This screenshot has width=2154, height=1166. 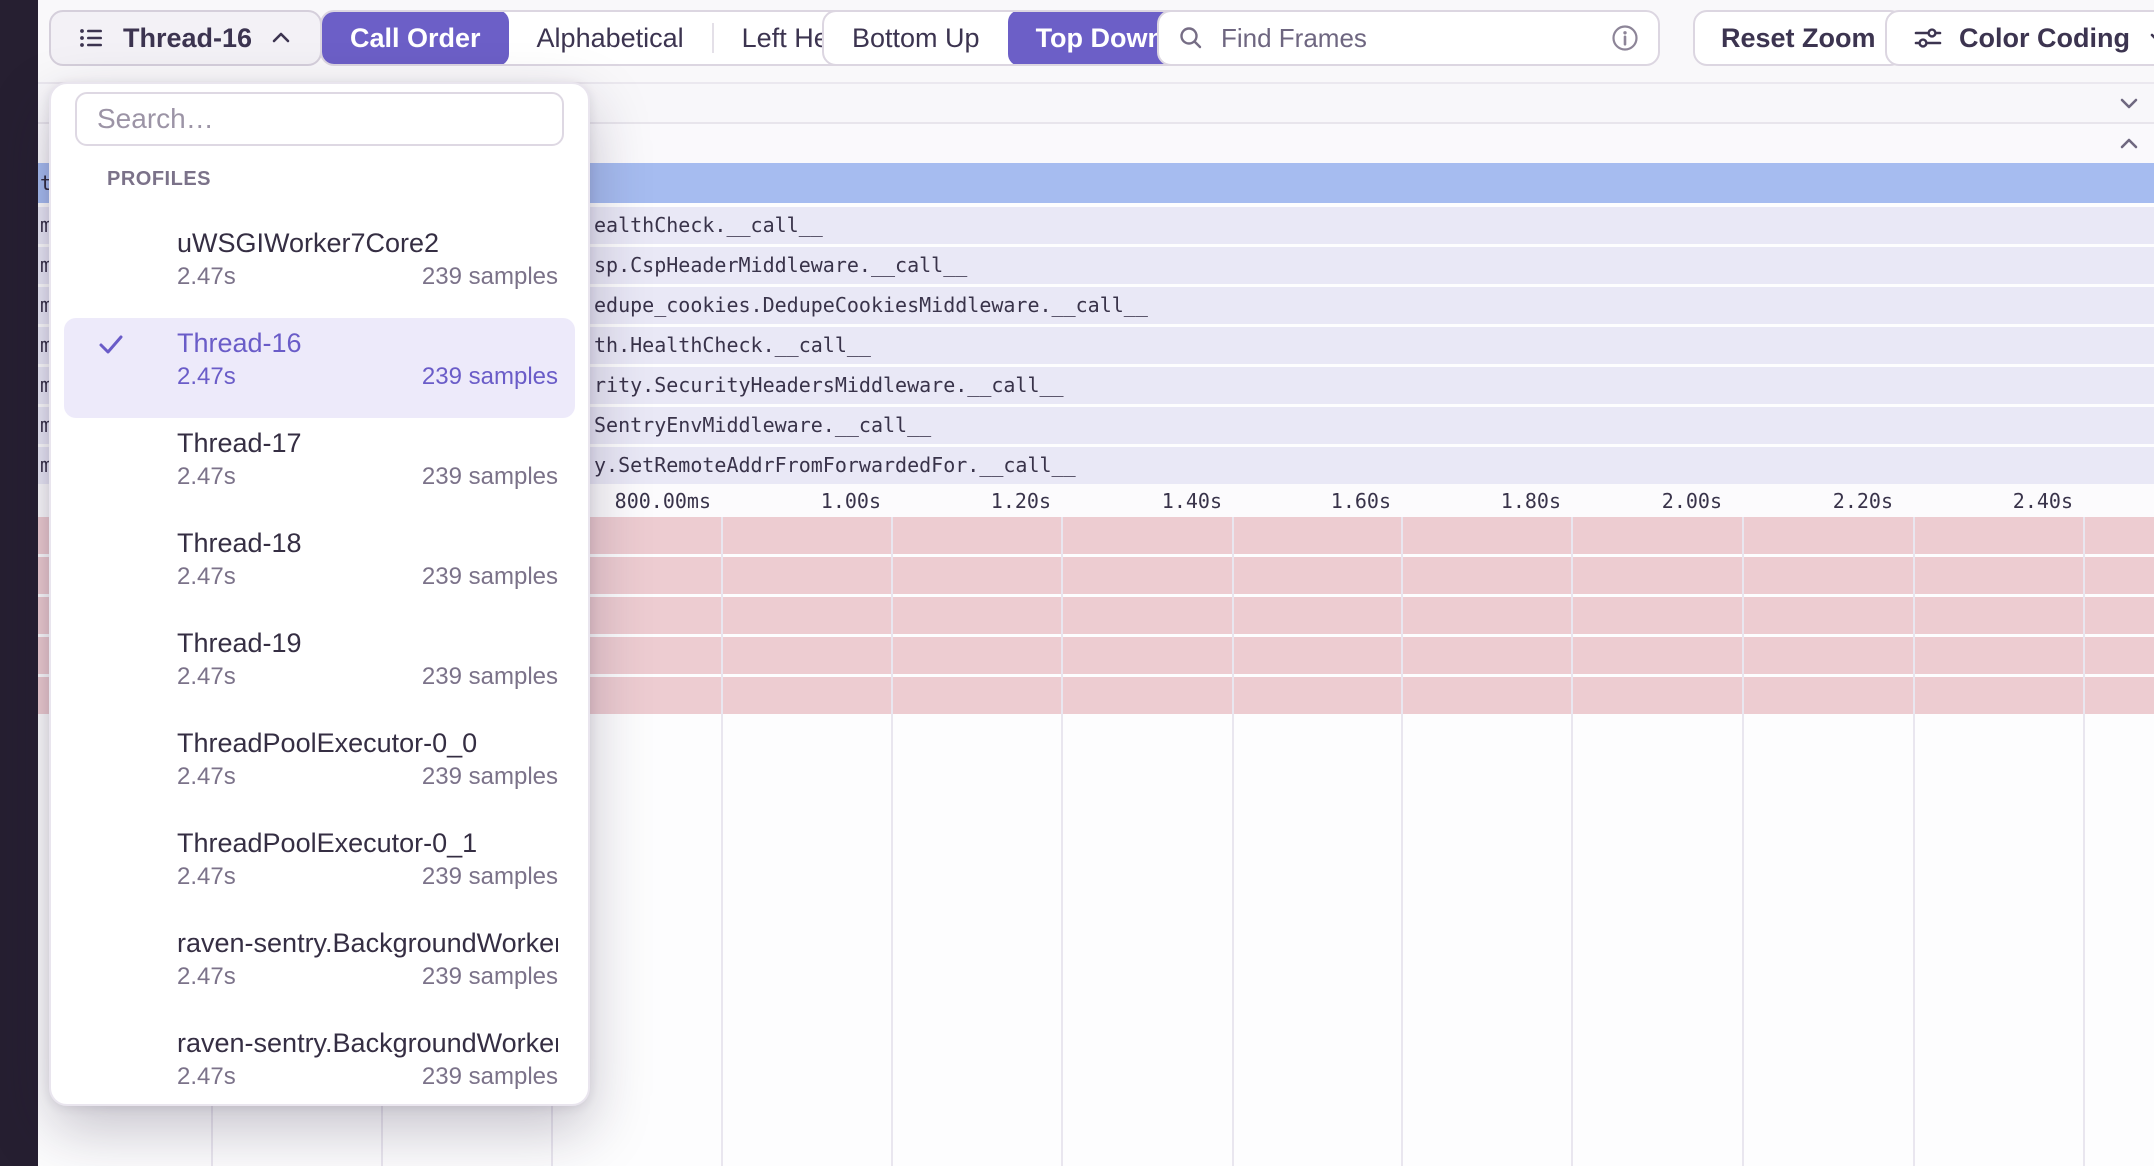 I want to click on frame-label: y.SetRemoteAddrFromForwardedFor.__call__, so click(x=835, y=465).